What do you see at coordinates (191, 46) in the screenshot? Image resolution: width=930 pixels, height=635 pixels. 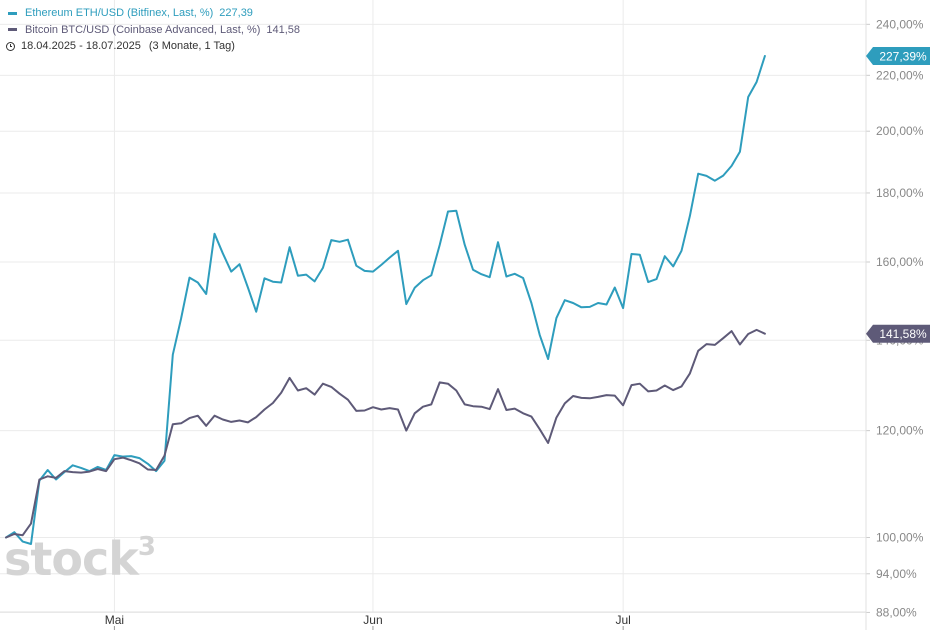 I see `date-span-text: (3 Monate, 1 Tag)` at bounding box center [191, 46].